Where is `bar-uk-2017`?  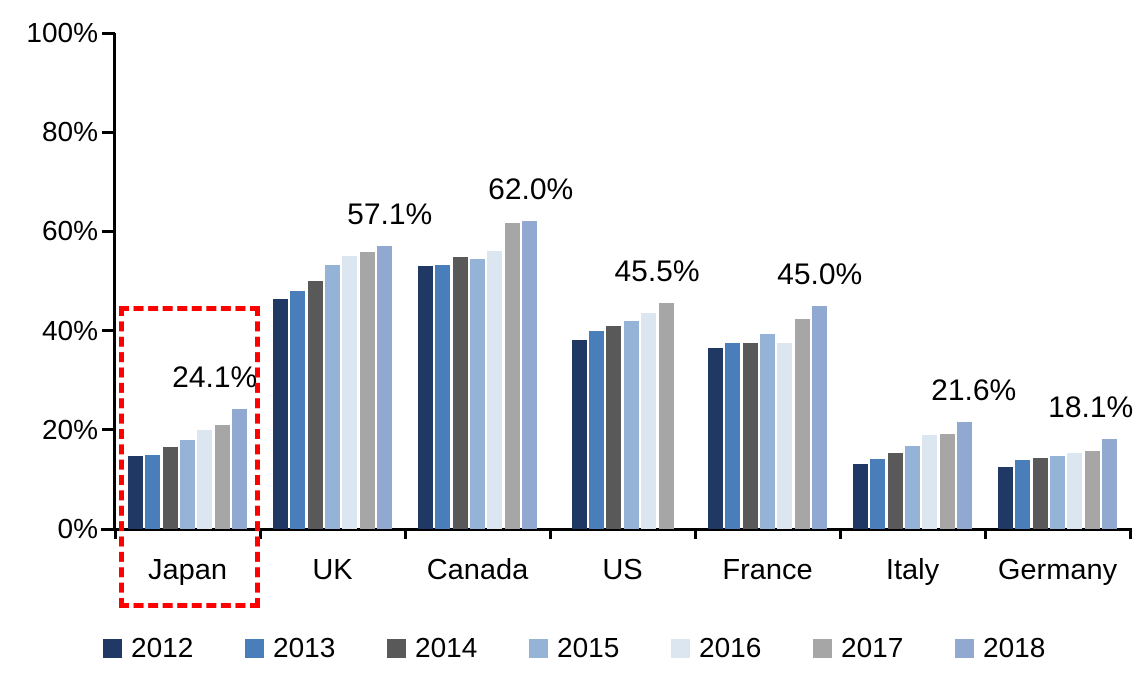
bar-uk-2017 is located at coordinates (367, 390).